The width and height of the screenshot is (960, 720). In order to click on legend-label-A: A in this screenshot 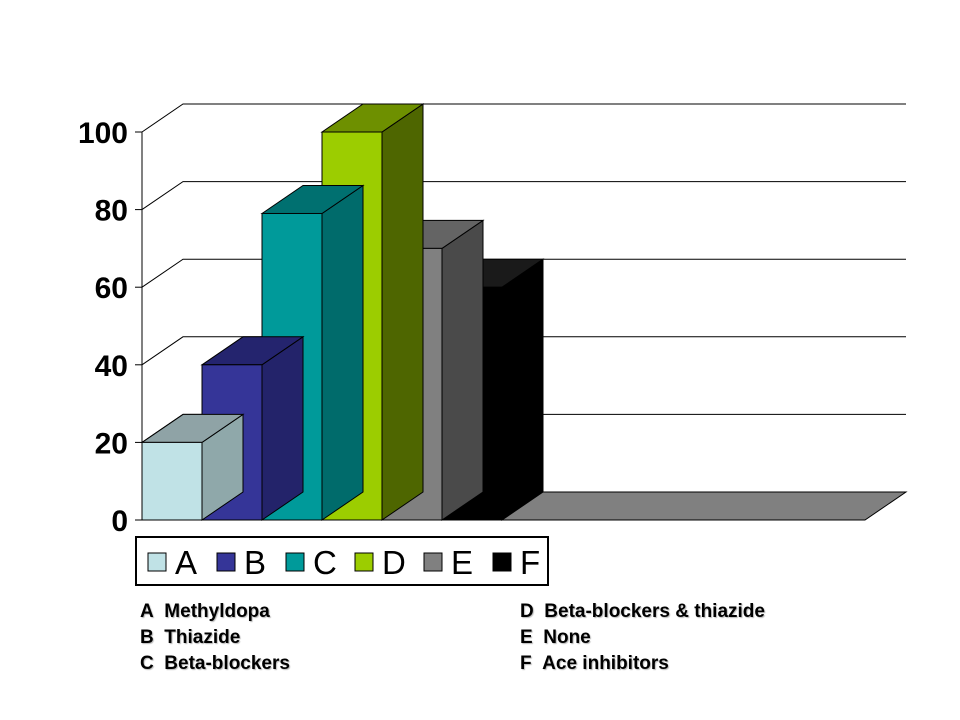, I will do `click(186, 562)`.